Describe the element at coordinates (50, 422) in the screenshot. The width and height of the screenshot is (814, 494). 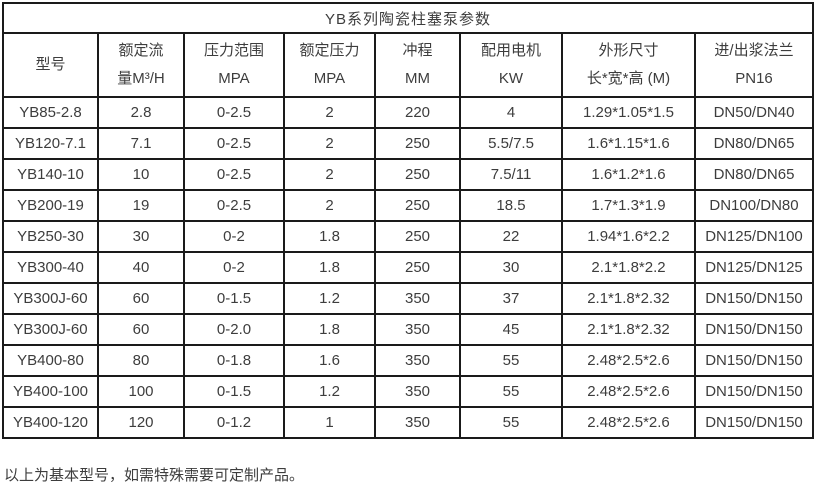
I see `table-cell: YB400-120` at that location.